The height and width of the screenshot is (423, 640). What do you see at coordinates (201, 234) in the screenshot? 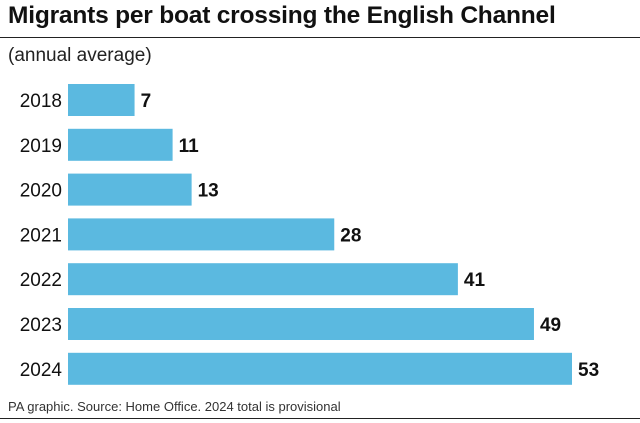
I see `bar-2021` at bounding box center [201, 234].